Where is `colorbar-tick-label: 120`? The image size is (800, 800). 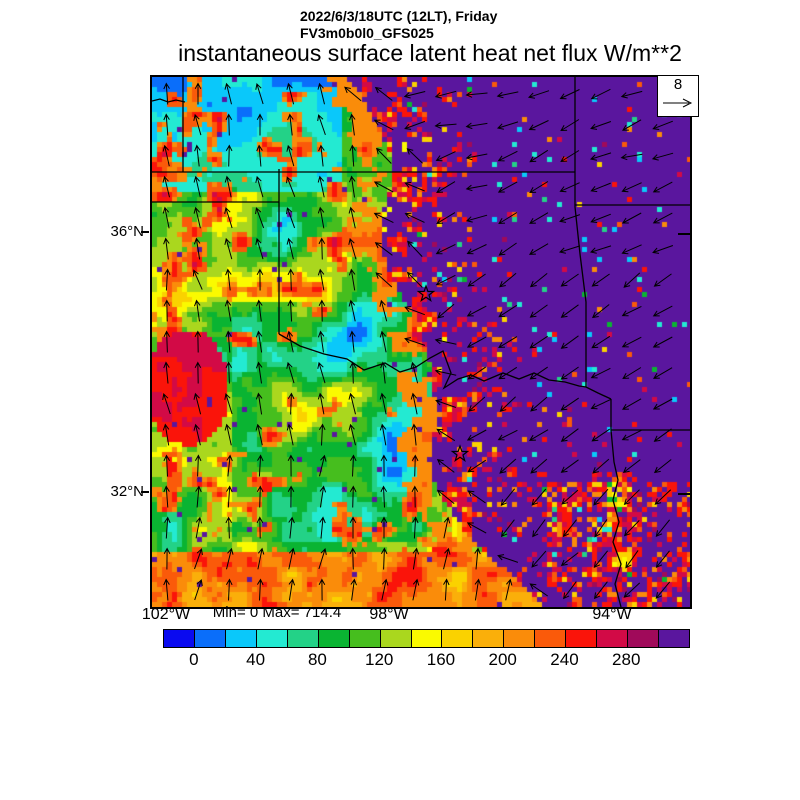
colorbar-tick-label: 120 is located at coordinates (379, 659).